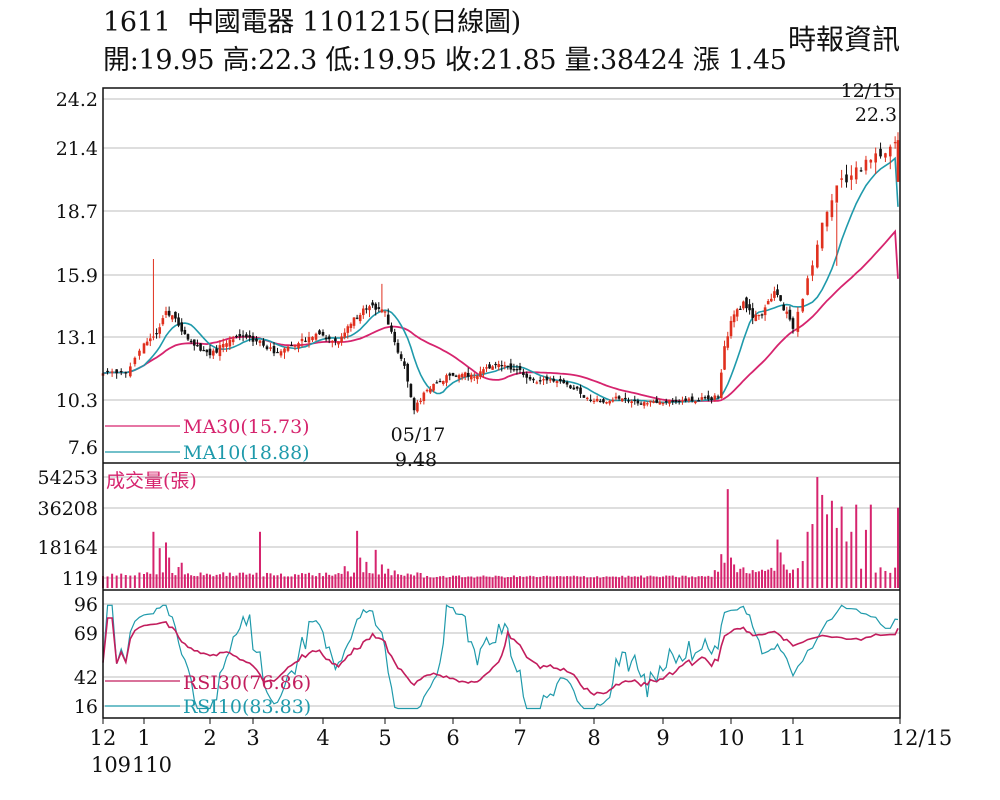 The image size is (1000, 800). Describe the element at coordinates (247, 707) in the screenshot. I see `rsi10-legend: RSI10(83.83)` at that location.